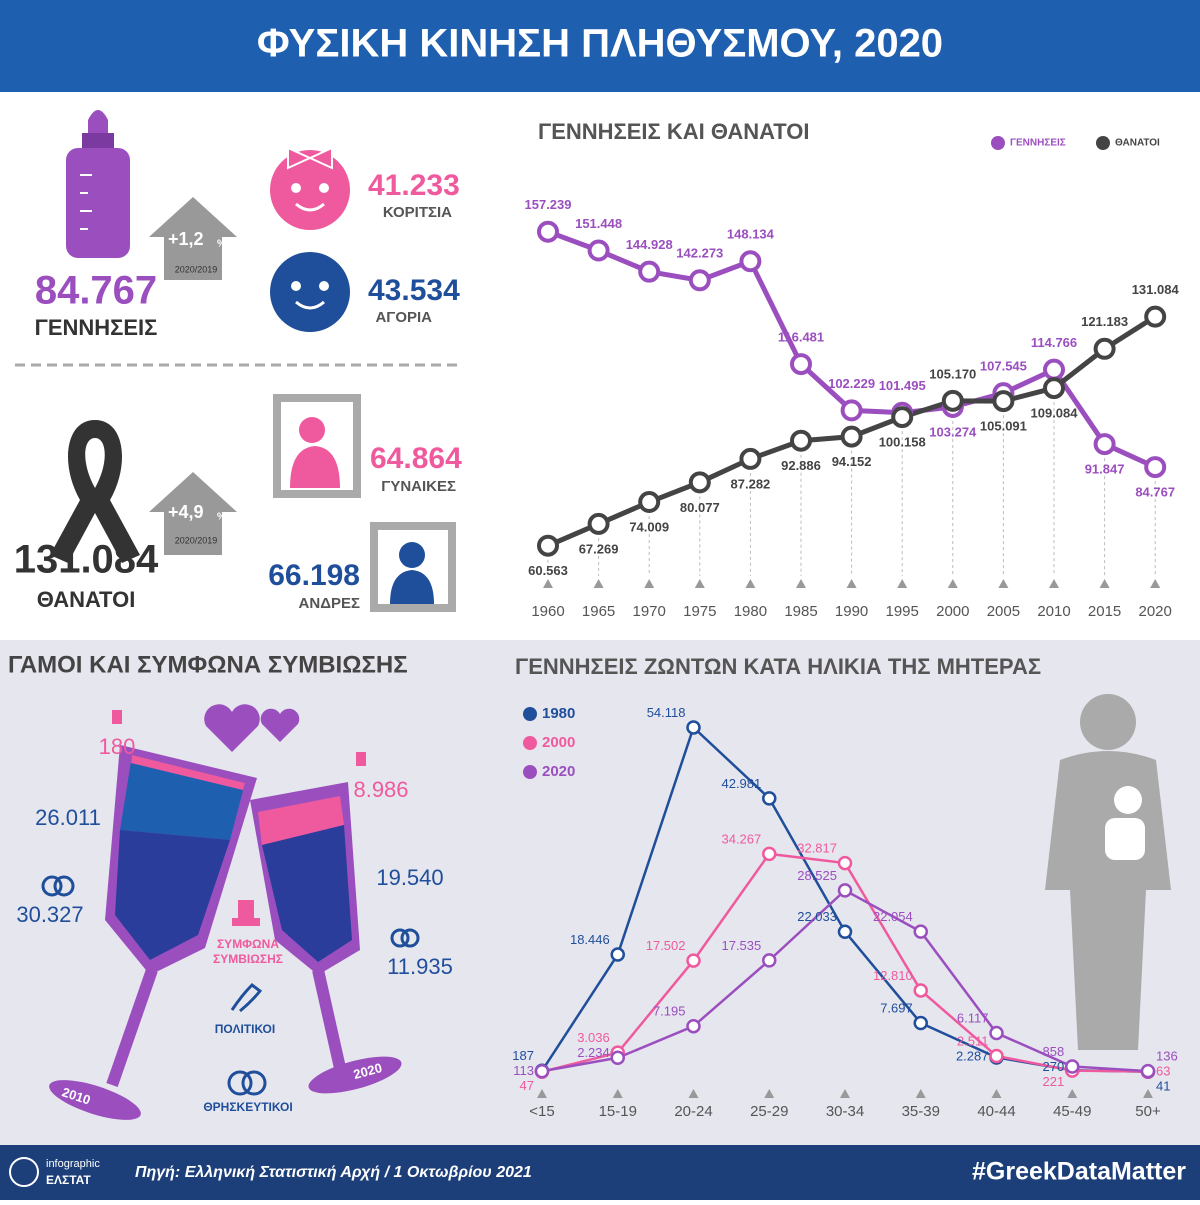  What do you see at coordinates (973, 1017) in the screenshot?
I see `value-label: 6.117` at bounding box center [973, 1017].